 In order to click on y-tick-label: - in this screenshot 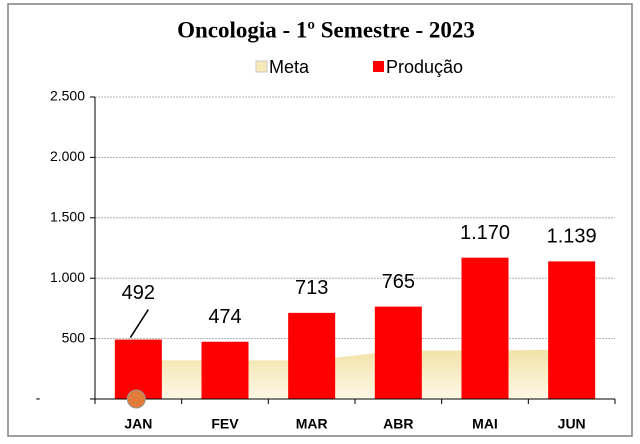, I will do `click(38, 398)`.